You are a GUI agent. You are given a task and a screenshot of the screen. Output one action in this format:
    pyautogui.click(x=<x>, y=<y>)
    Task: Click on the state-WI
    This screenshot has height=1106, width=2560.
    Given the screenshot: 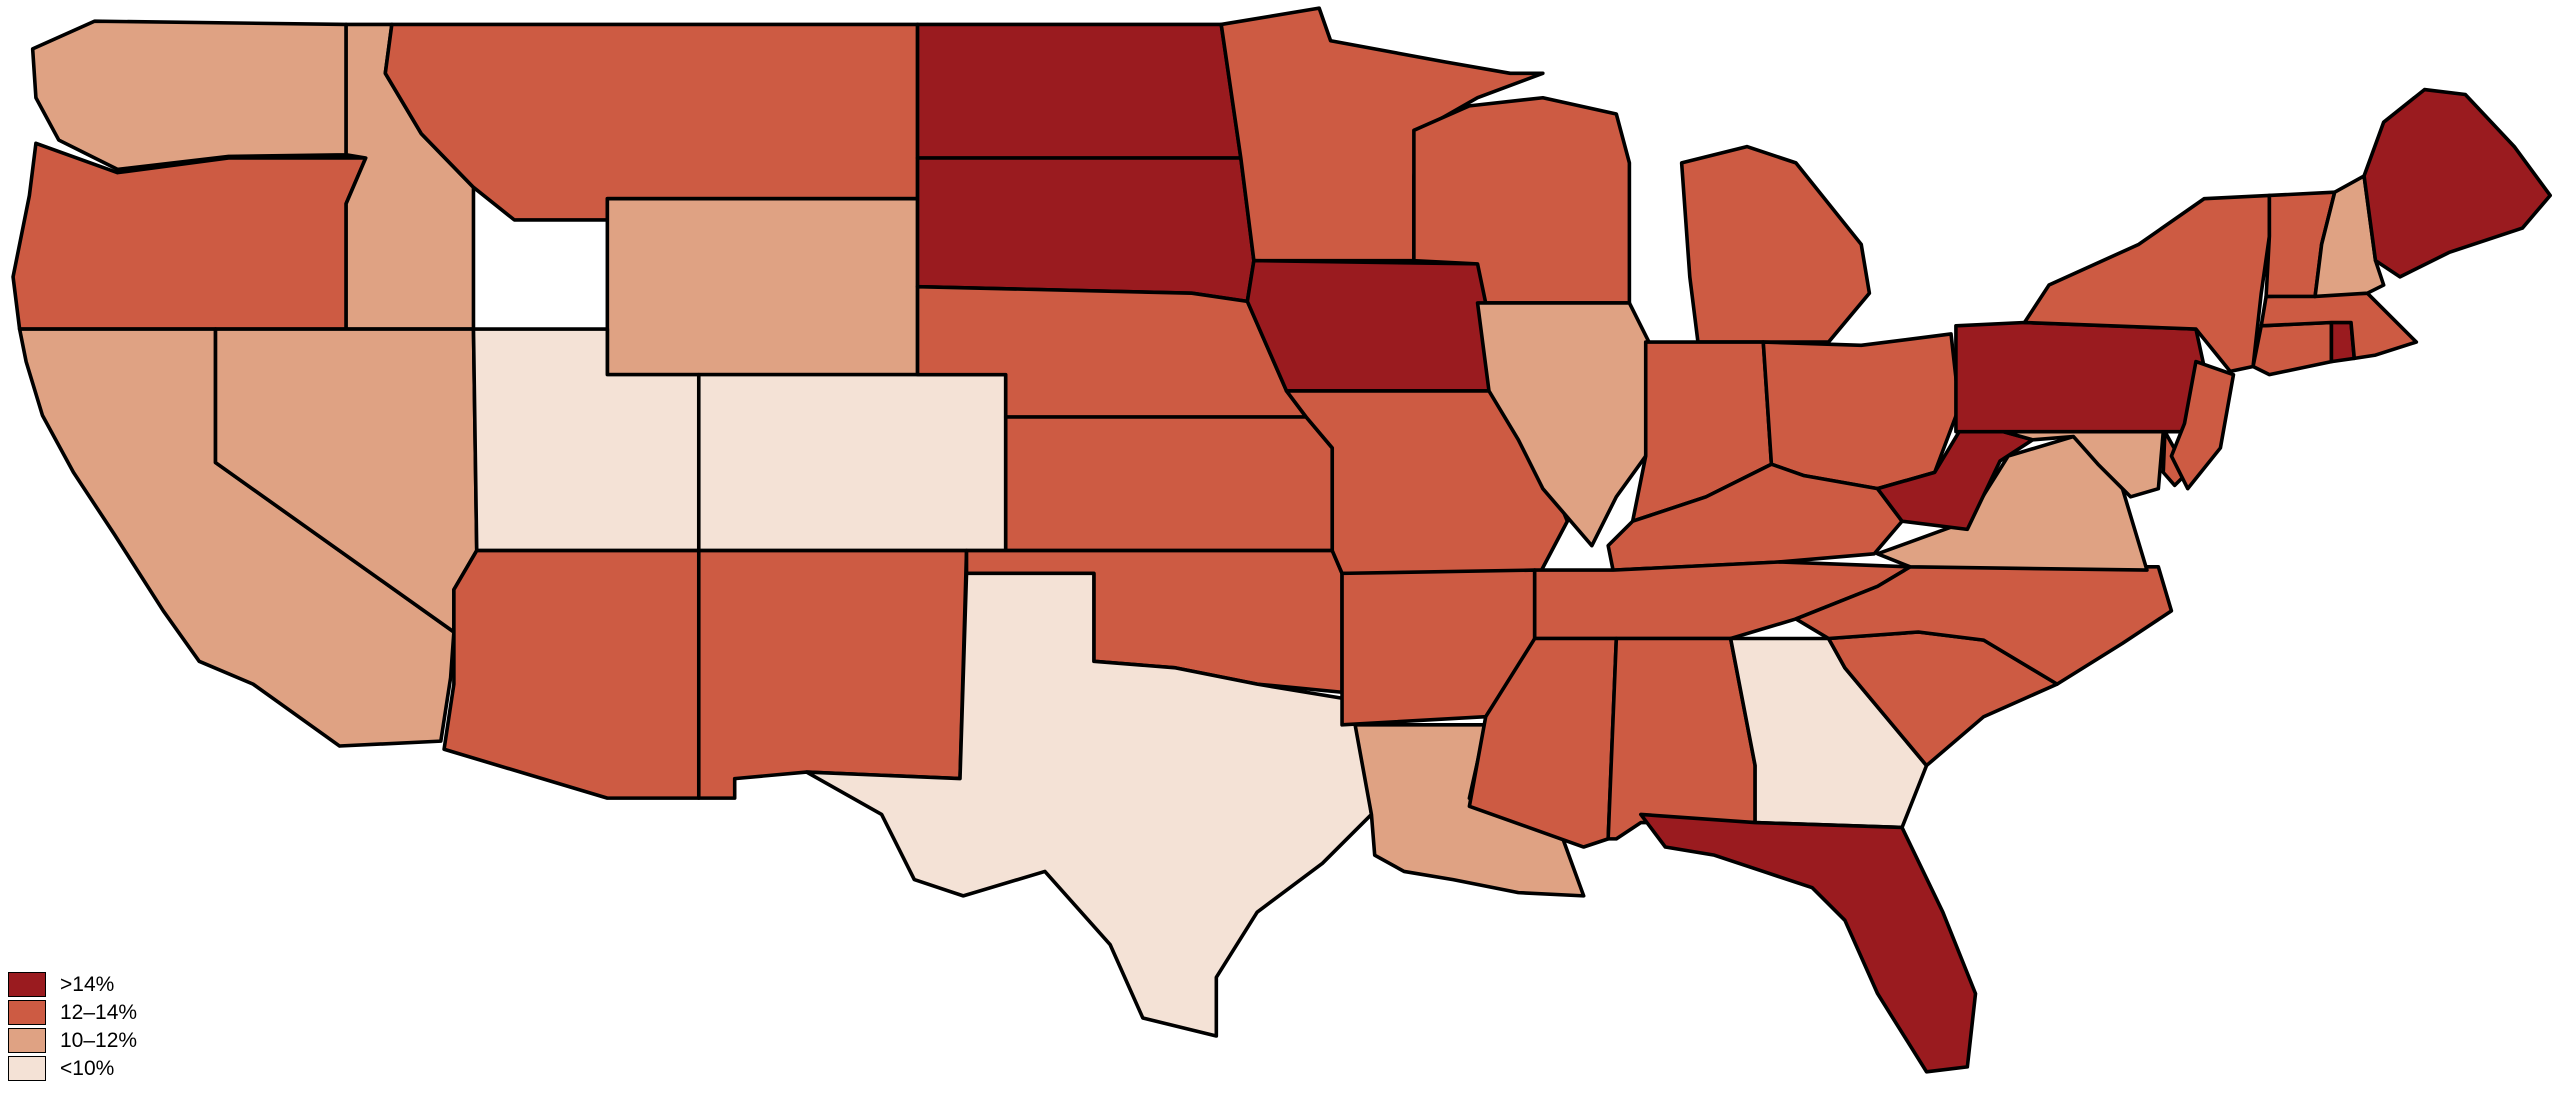 What is the action you would take?
    pyautogui.click(x=1522, y=200)
    